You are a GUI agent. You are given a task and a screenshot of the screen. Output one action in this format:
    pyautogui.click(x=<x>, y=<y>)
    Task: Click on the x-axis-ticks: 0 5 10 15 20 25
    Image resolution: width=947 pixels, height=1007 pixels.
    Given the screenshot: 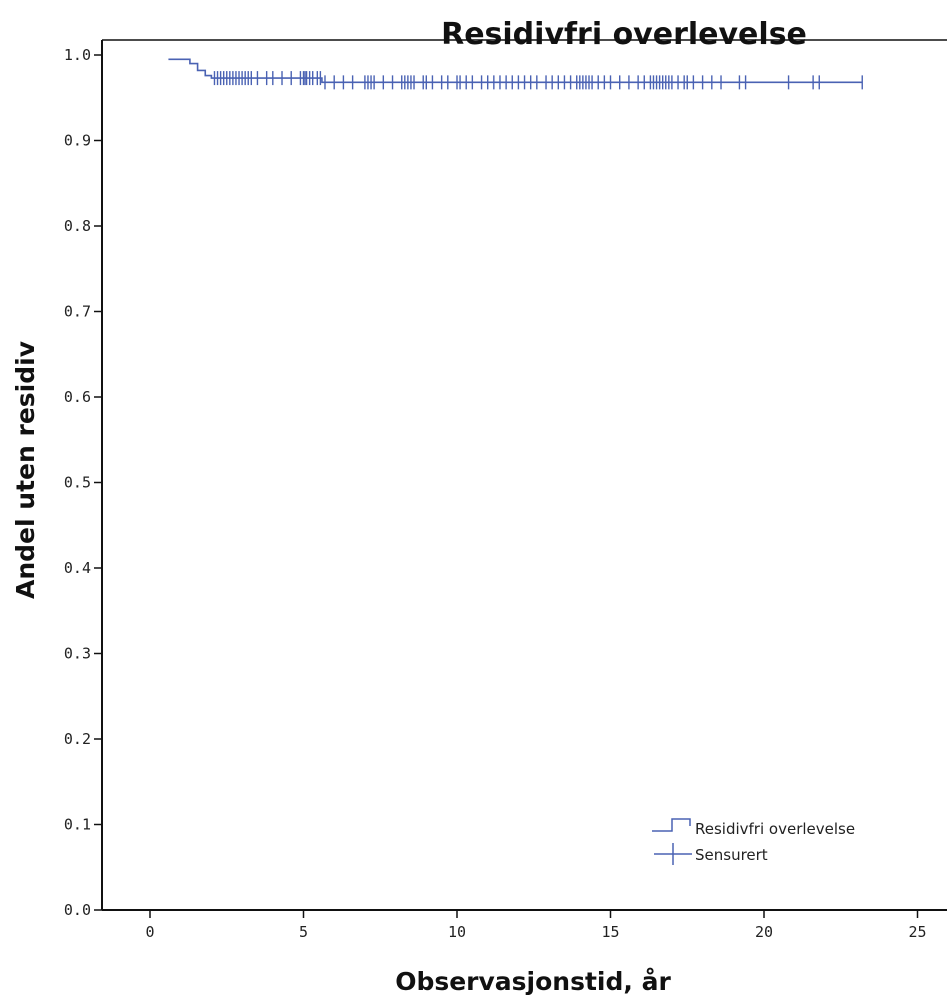 What is the action you would take?
    pyautogui.click(x=536, y=925)
    